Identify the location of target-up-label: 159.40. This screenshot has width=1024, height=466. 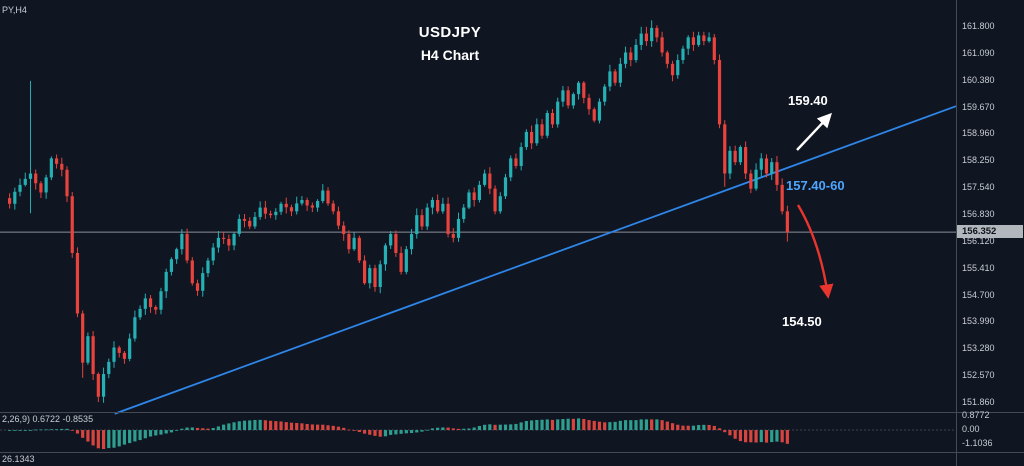
(808, 100).